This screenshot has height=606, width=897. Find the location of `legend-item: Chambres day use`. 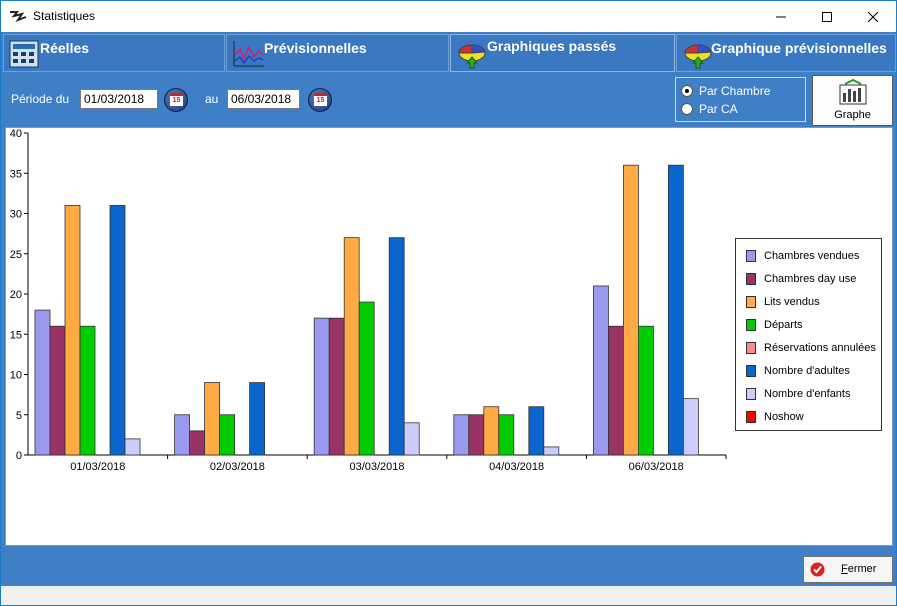

legend-item: Chambres day use is located at coordinates (801, 279).